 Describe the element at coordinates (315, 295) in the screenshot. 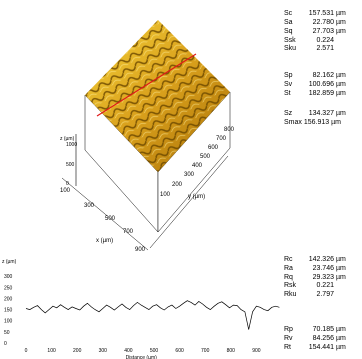

I see `param-row: Rku 2.797` at that location.